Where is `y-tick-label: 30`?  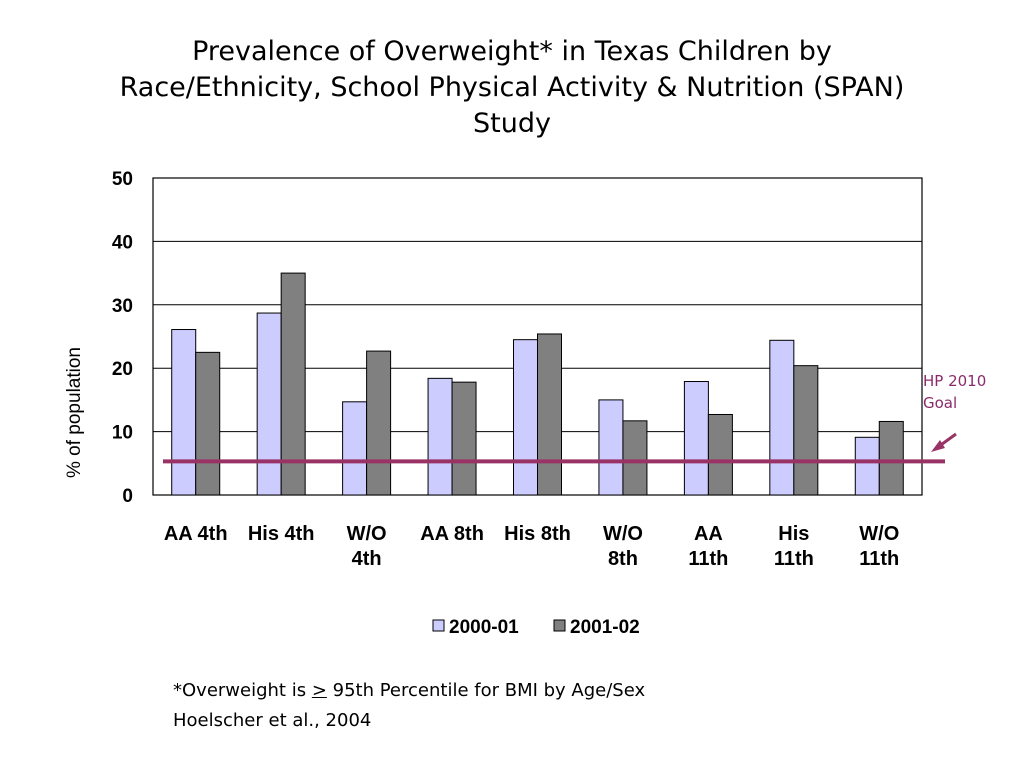
y-tick-label: 30 is located at coordinates (122, 306).